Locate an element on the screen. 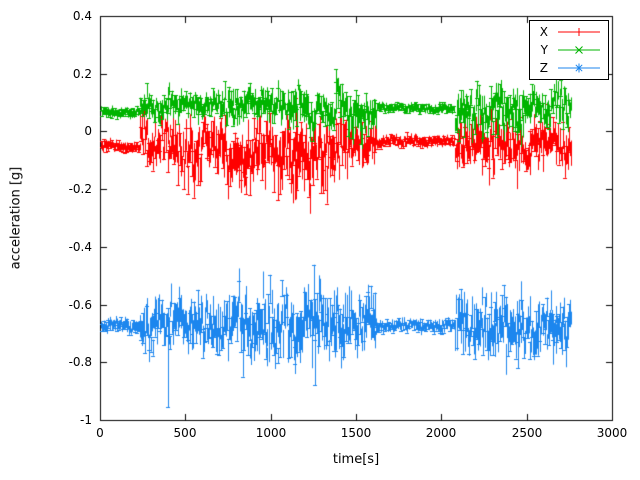 The image size is (640, 480). y-tick-label: -0.2 is located at coordinates (80, 189).